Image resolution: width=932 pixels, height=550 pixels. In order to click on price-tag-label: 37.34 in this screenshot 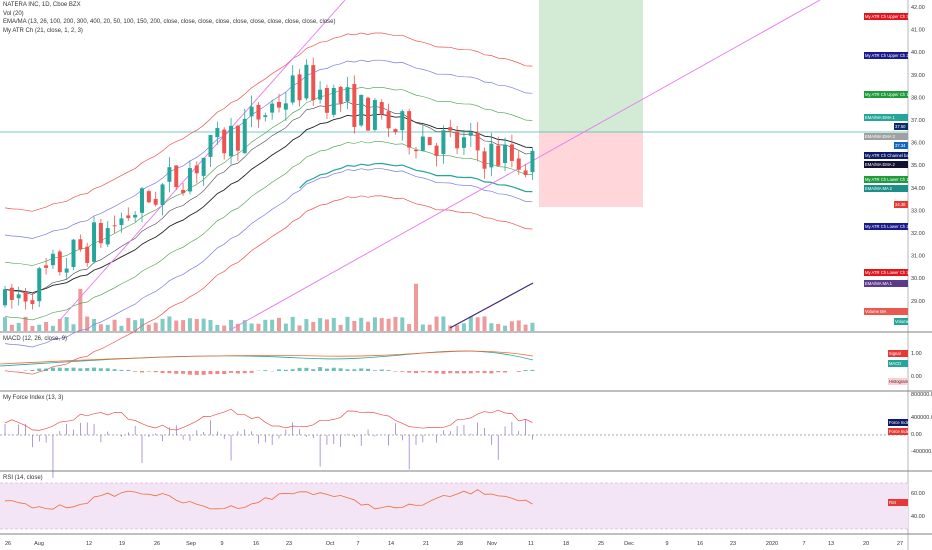, I will do `click(900, 145)`.